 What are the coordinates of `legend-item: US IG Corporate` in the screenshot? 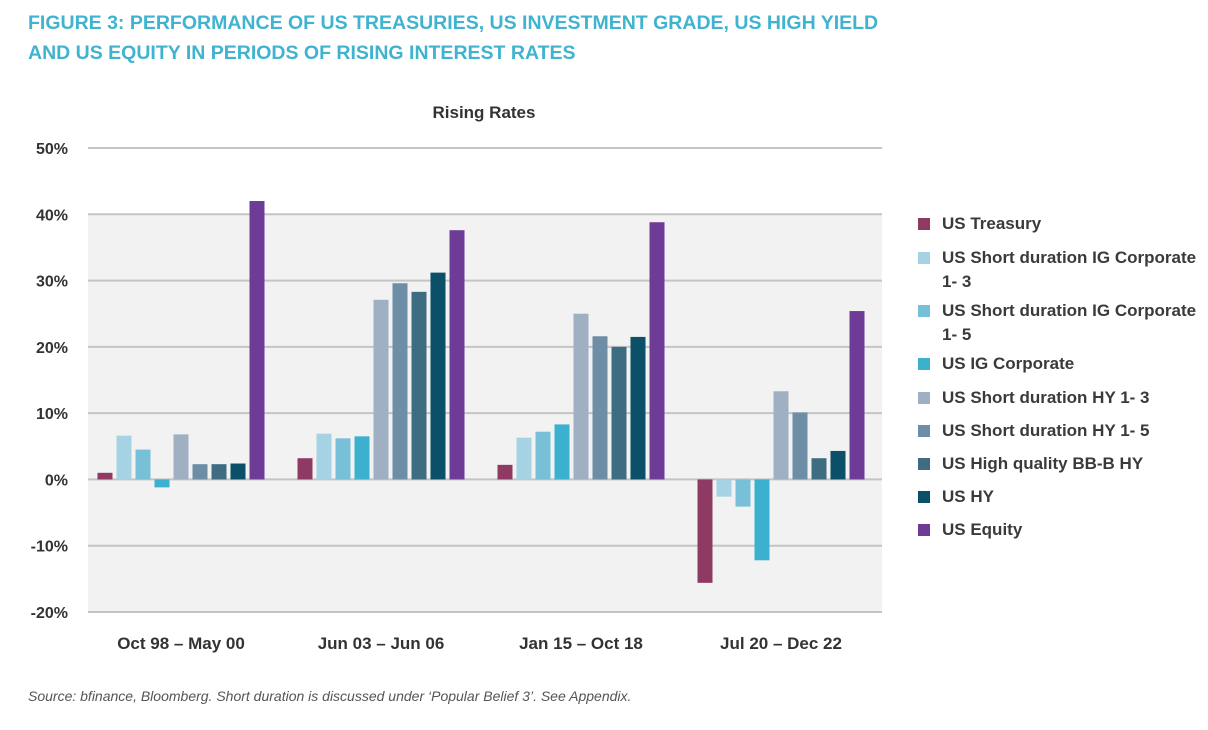 It's located at (1063, 364).